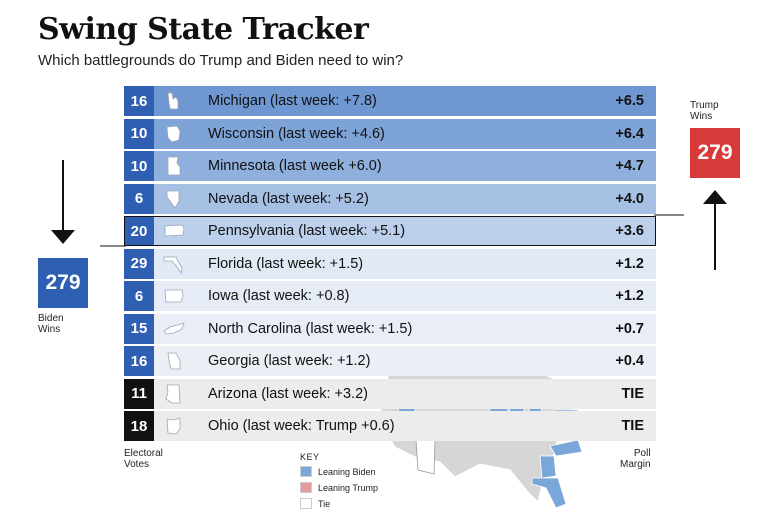 The image size is (780, 520). I want to click on florida-icon, so click(174, 264).